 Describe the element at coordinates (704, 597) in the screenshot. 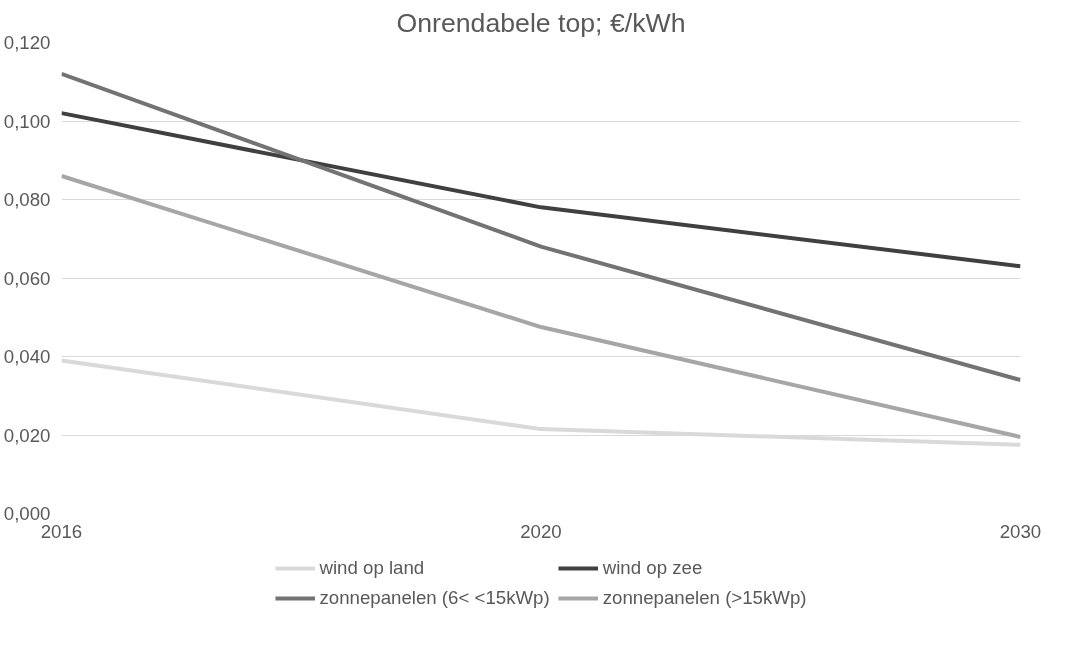

I see `legend-label: zonnepanelen (>15kWp)` at that location.